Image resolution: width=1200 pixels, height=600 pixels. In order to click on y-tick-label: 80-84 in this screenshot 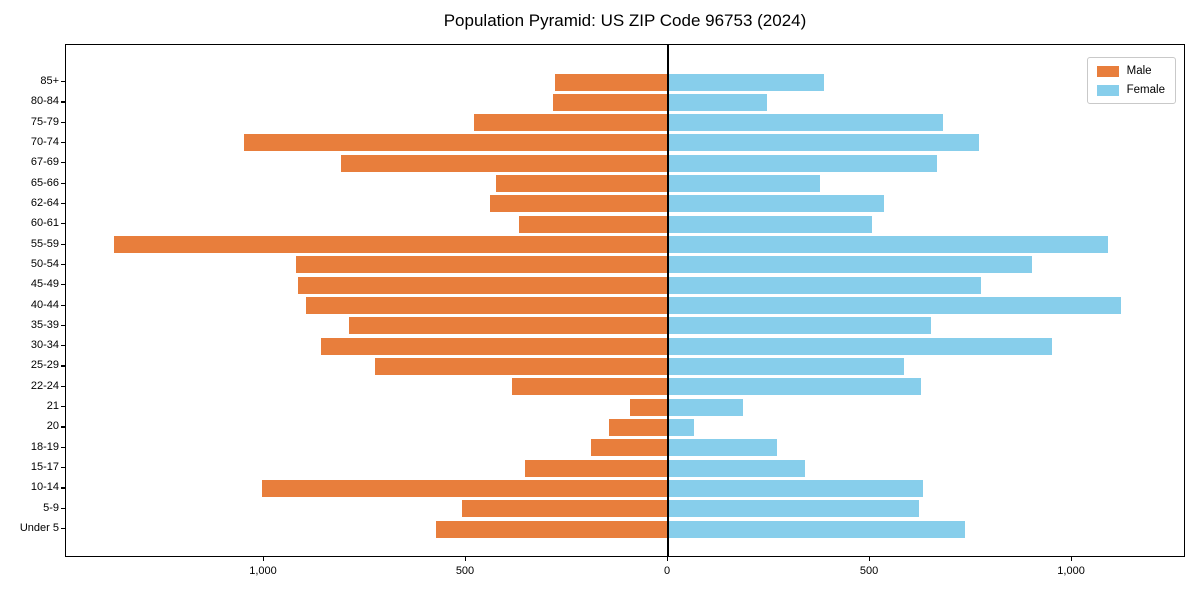, I will do `click(44, 101)`.